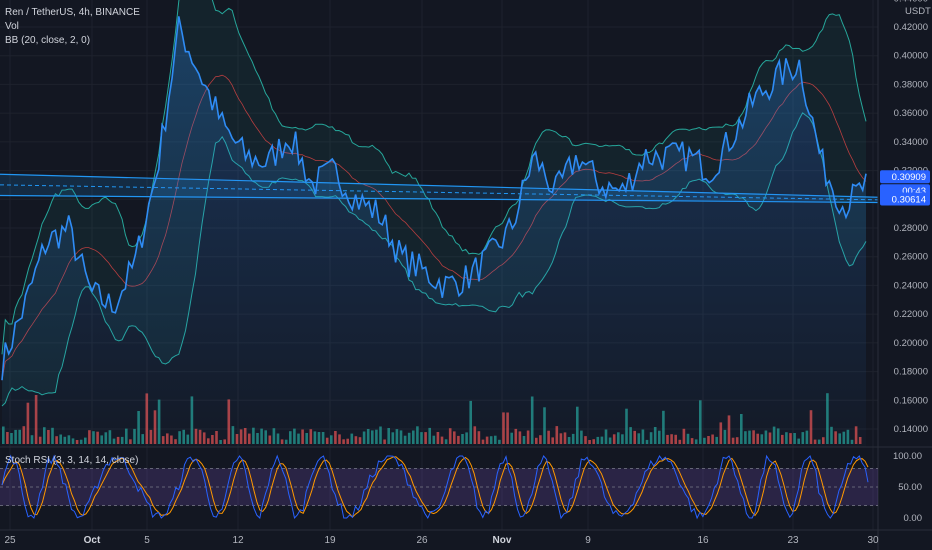  Describe the element at coordinates (914, 191) in the screenshot. I see `svg-text: 00:43` at that location.